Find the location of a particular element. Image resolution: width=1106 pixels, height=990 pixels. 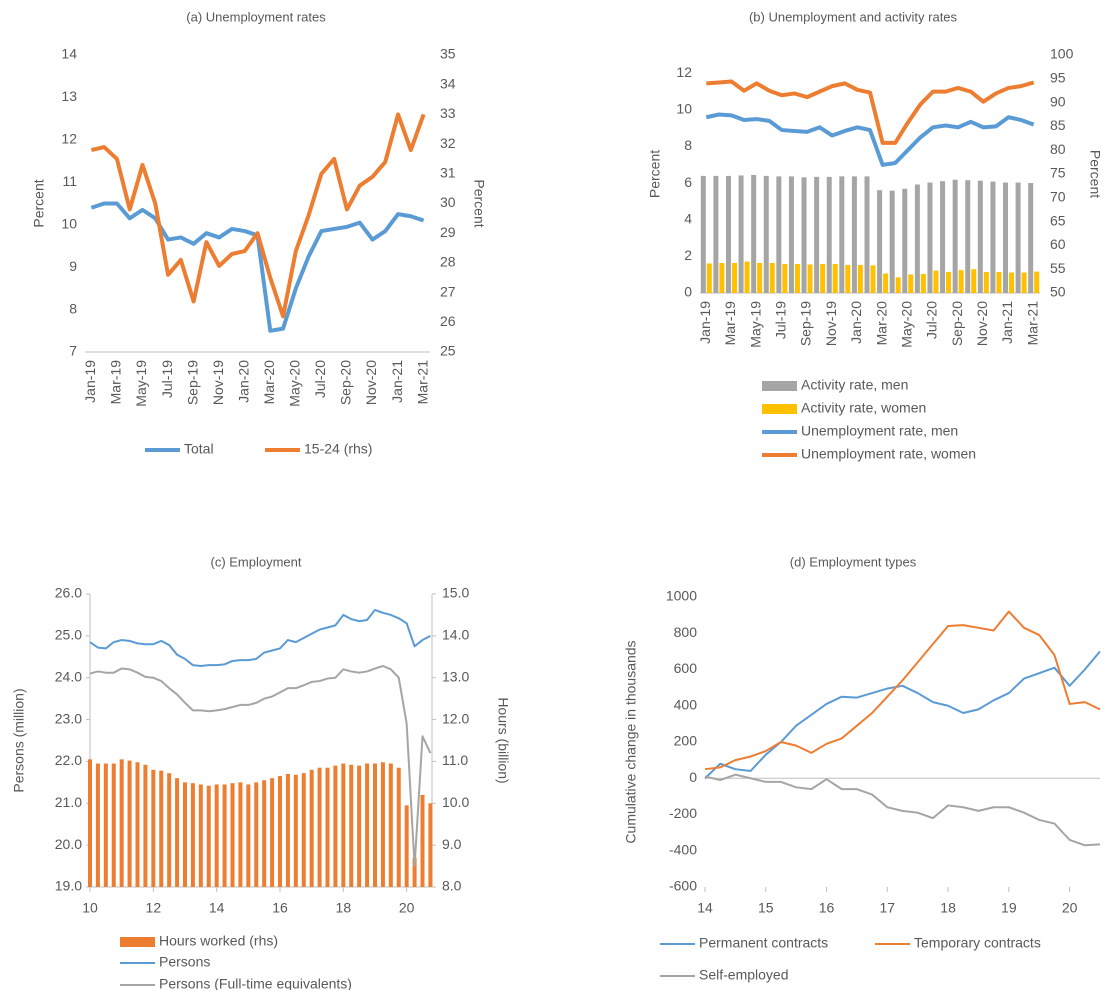

y2-tick-label: 85 is located at coordinates (1058, 125).